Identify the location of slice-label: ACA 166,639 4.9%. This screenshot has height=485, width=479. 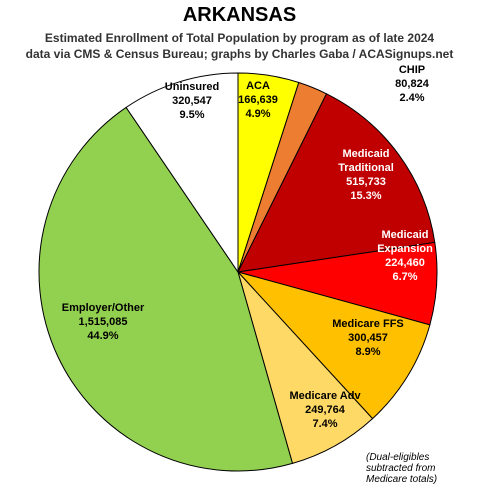
(258, 100).